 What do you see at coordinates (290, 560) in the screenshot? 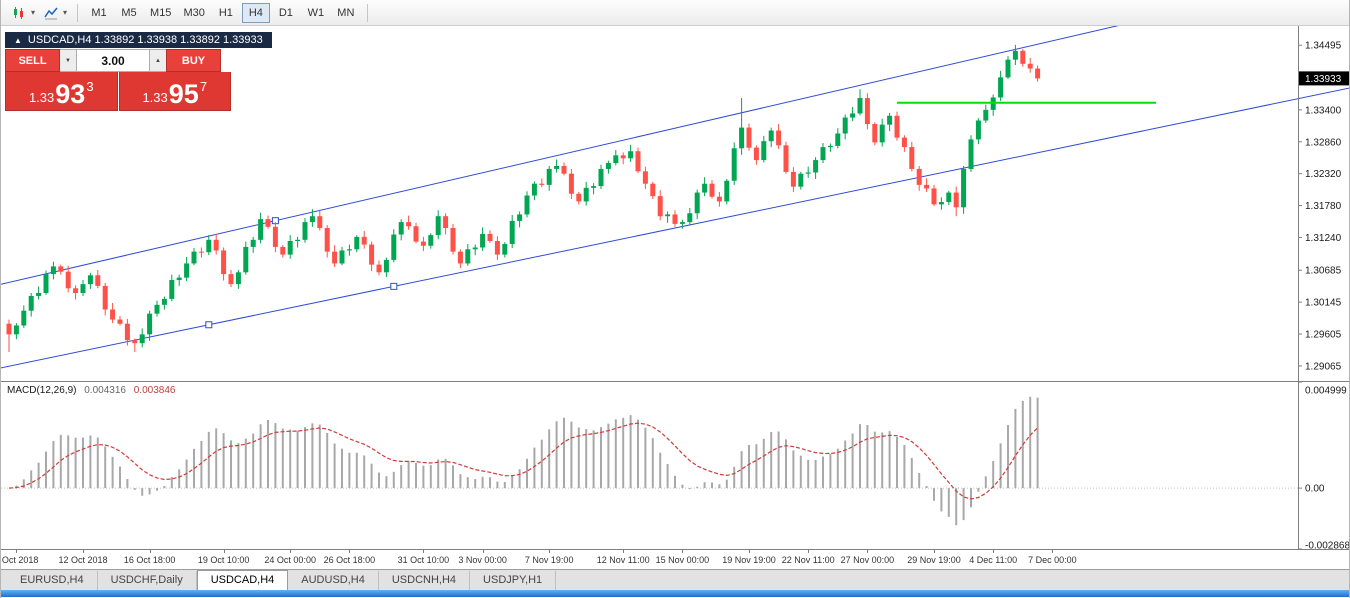
I see `time-axis-label: 24 Oct 00:00` at bounding box center [290, 560].